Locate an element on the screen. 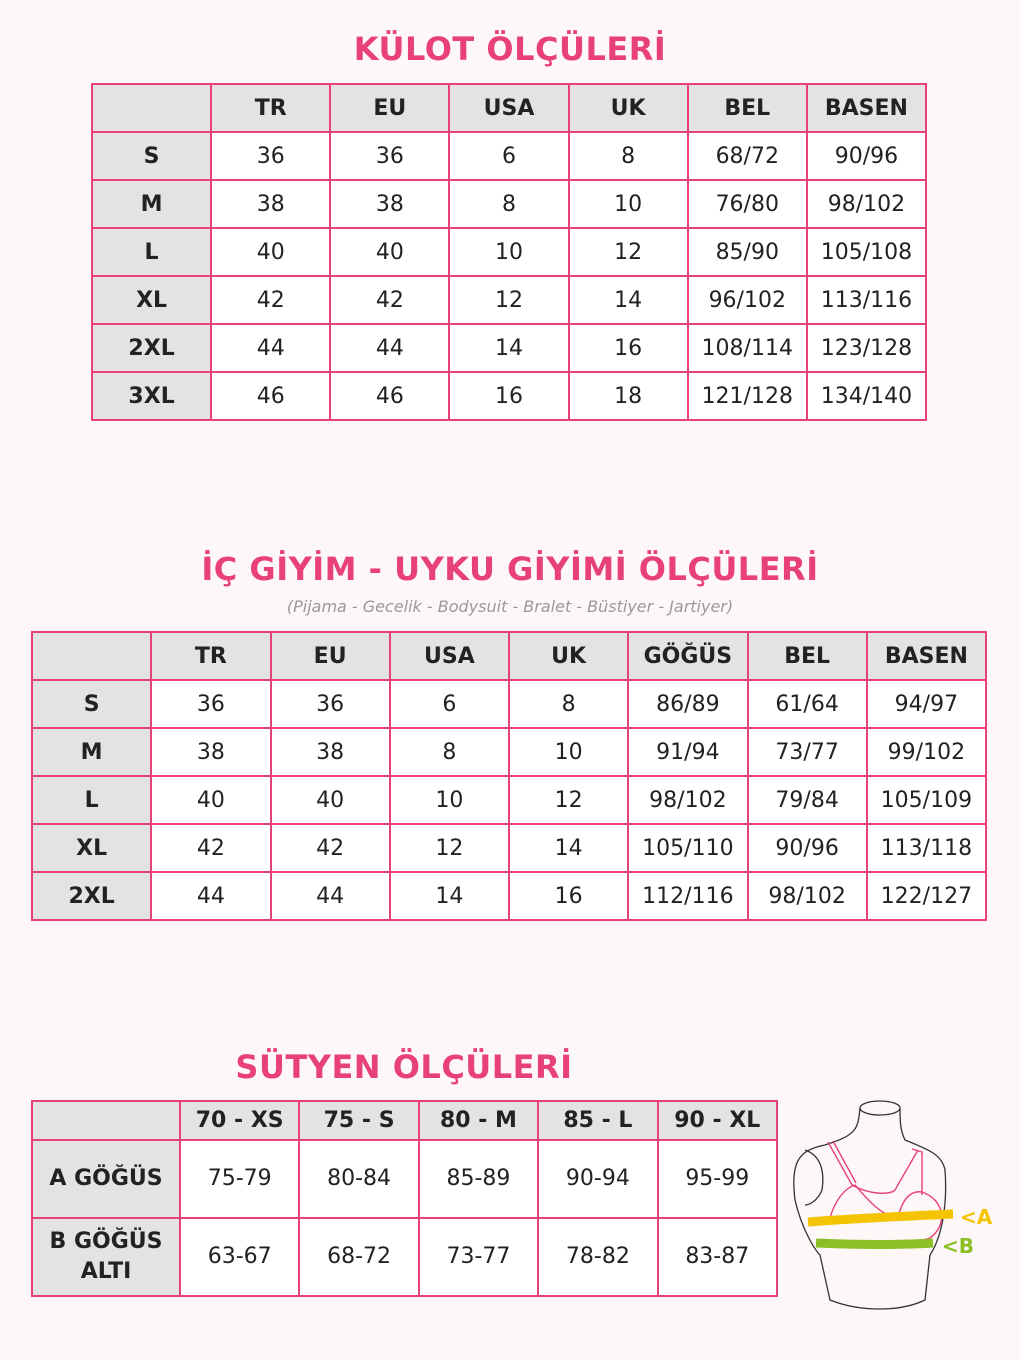 The width and height of the screenshot is (1020, 1360). table-row: L 40 40 10 12 98/102 79/84 105/109 is located at coordinates (509, 800).